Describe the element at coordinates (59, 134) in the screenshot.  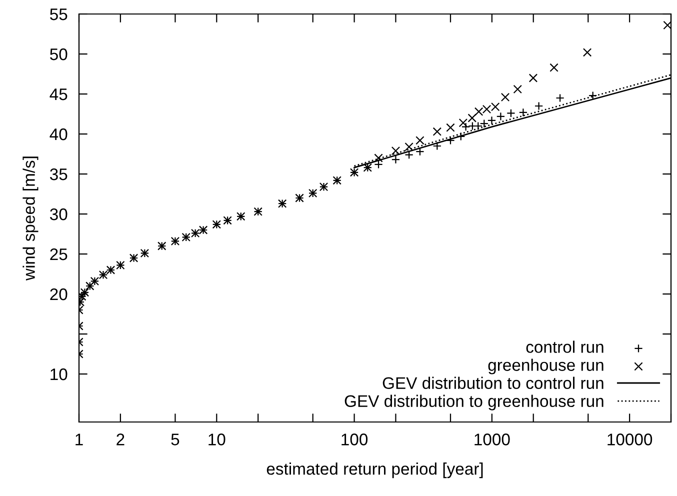
I see `y-tick-label: 40` at that location.